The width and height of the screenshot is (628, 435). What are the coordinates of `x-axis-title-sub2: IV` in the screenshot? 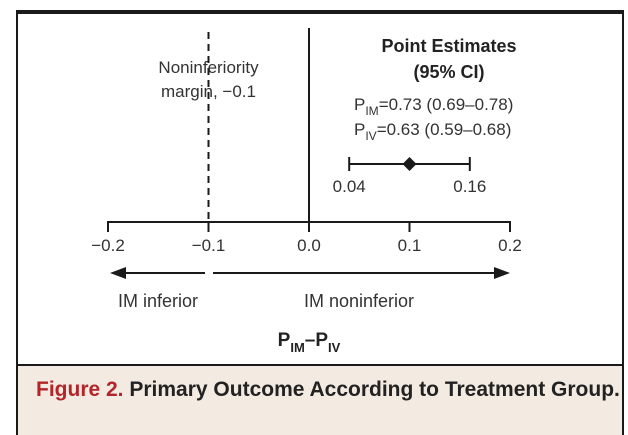 It's located at (334, 347).